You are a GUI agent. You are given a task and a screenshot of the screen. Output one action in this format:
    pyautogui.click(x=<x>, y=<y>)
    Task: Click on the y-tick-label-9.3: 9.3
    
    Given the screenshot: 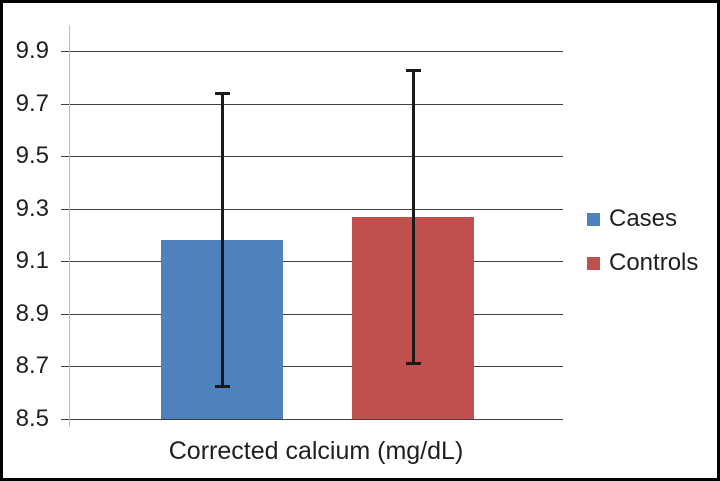 What is the action you would take?
    pyautogui.click(x=32, y=208)
    